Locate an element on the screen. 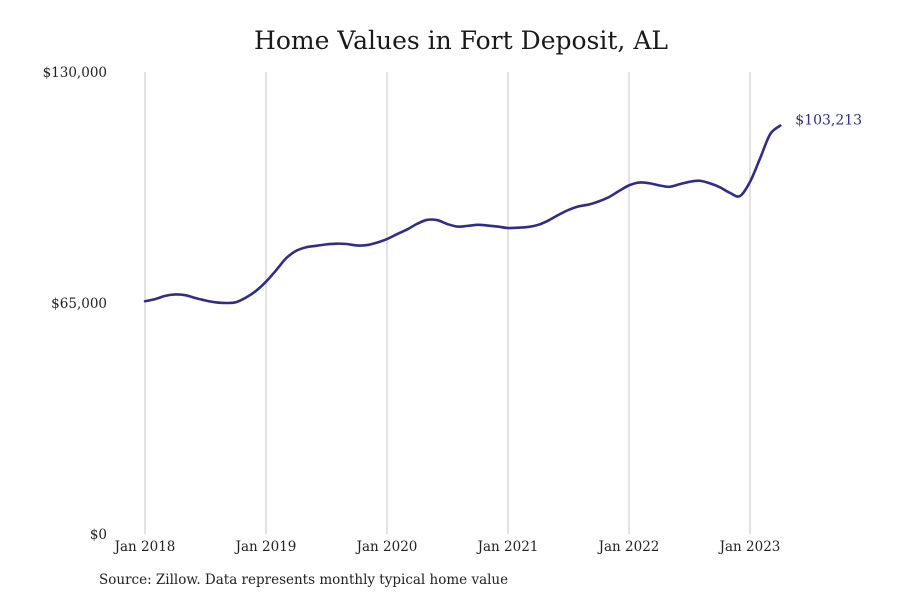  end-value-label: $103,213 is located at coordinates (828, 121).